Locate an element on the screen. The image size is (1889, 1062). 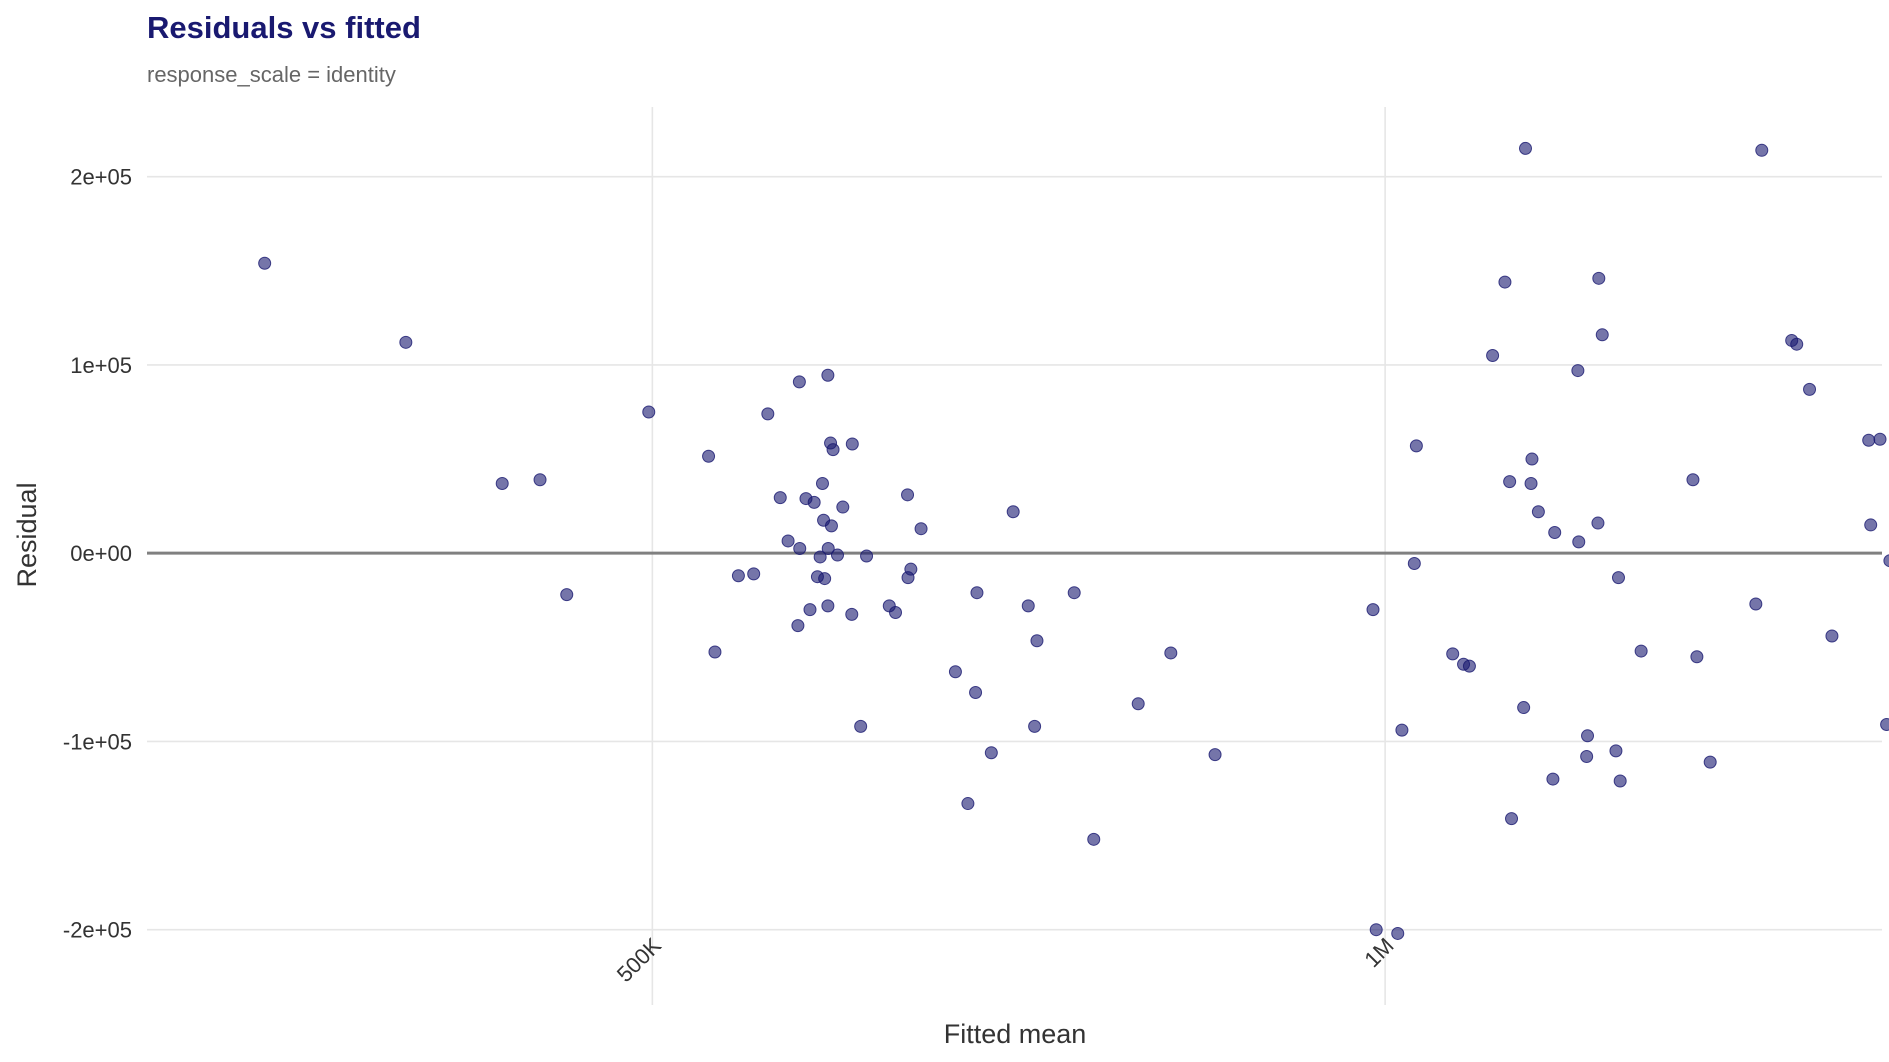
y-tick-label: -1e+05 is located at coordinates (97, 741).